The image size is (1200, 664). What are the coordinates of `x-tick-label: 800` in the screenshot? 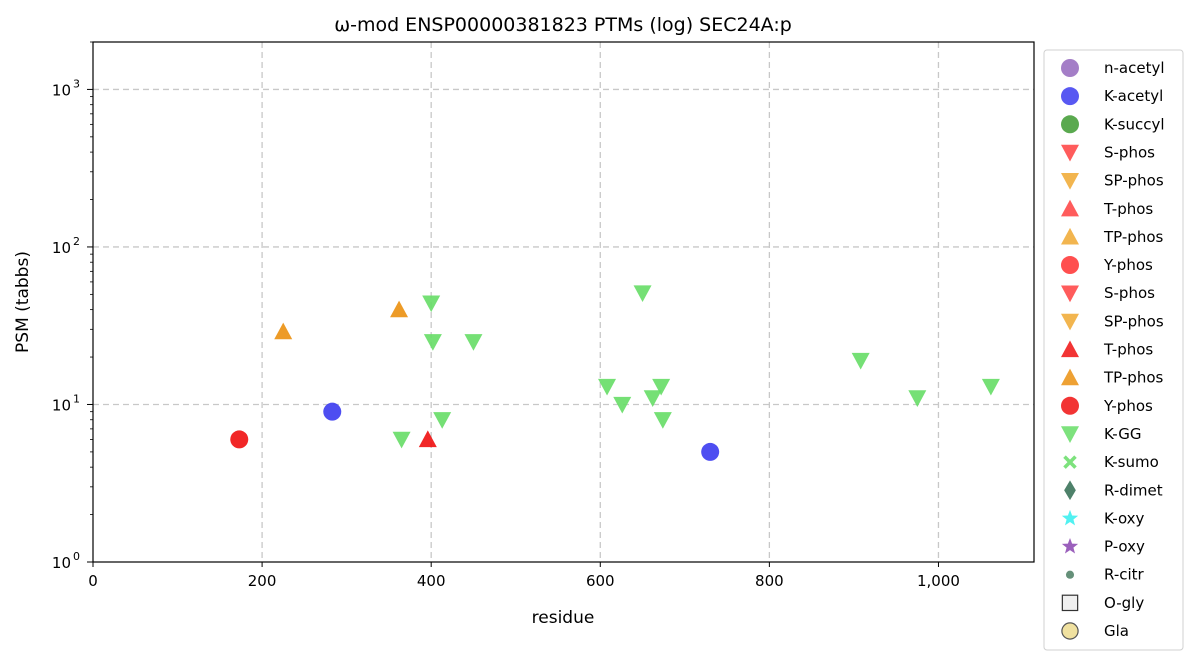 It's located at (769, 581).